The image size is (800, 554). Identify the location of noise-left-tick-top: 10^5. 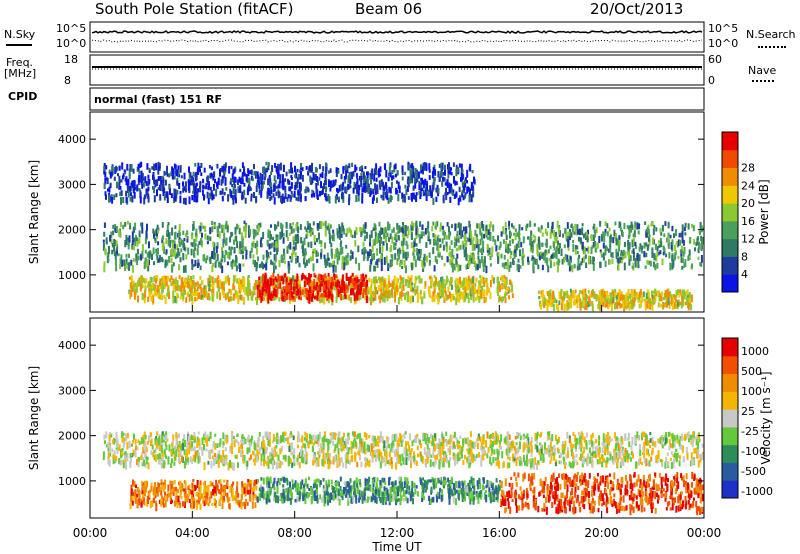
(71, 28).